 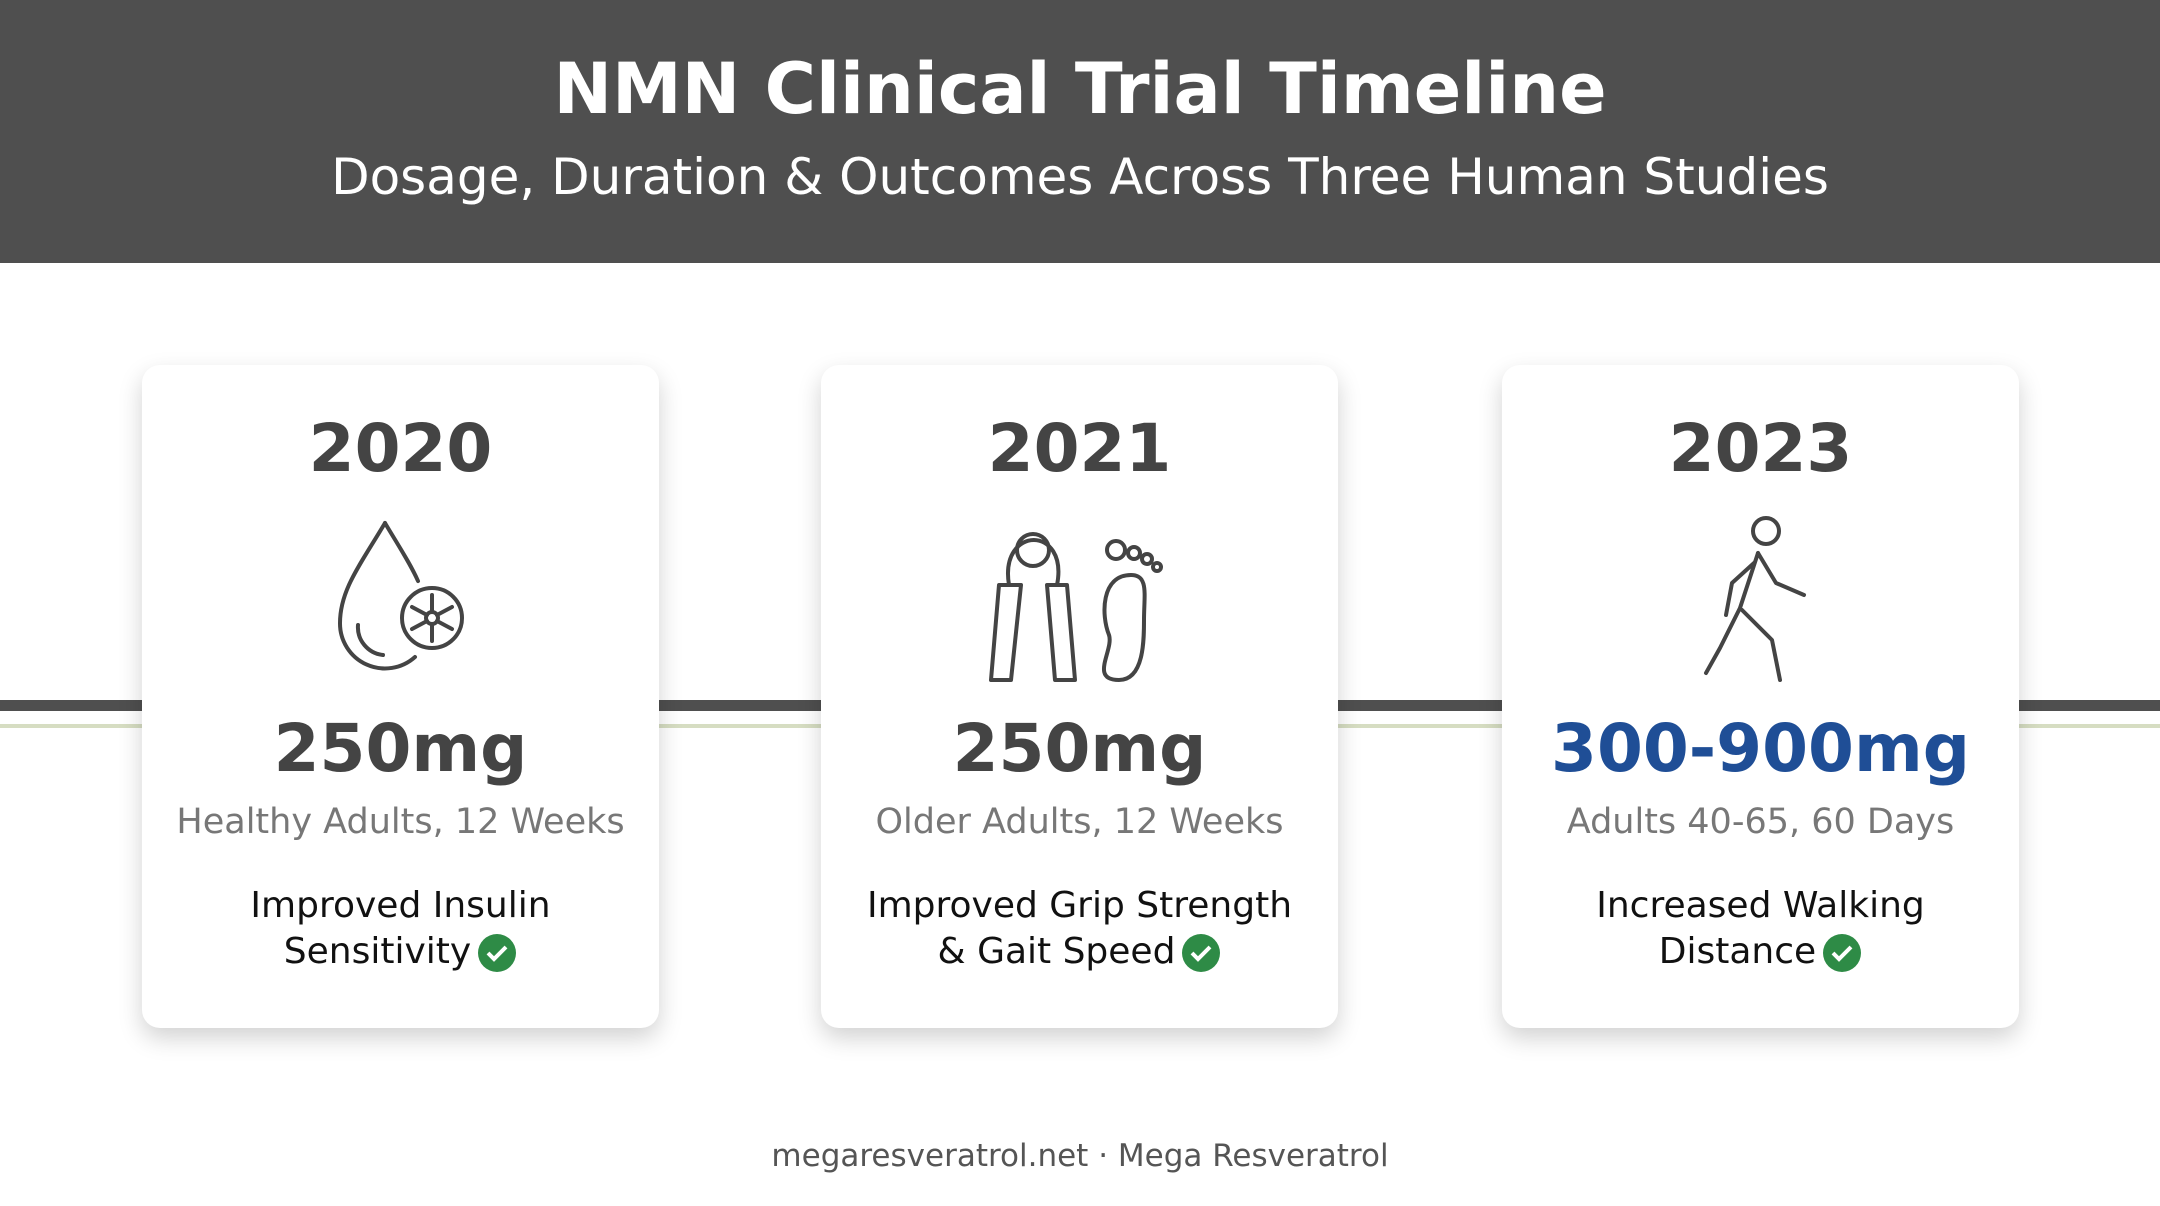 What do you see at coordinates (1760, 748) in the screenshot?
I see `dose: 300-900mg` at bounding box center [1760, 748].